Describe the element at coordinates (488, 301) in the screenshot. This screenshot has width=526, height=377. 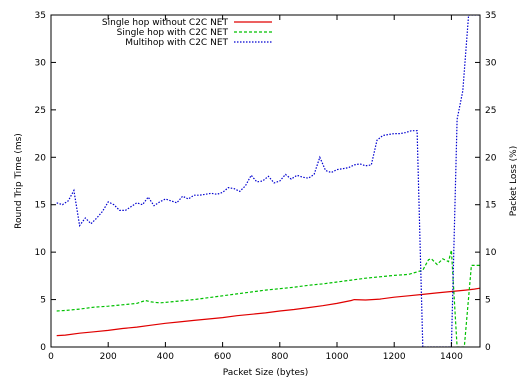
I see `y2-tick-label: 5` at that location.